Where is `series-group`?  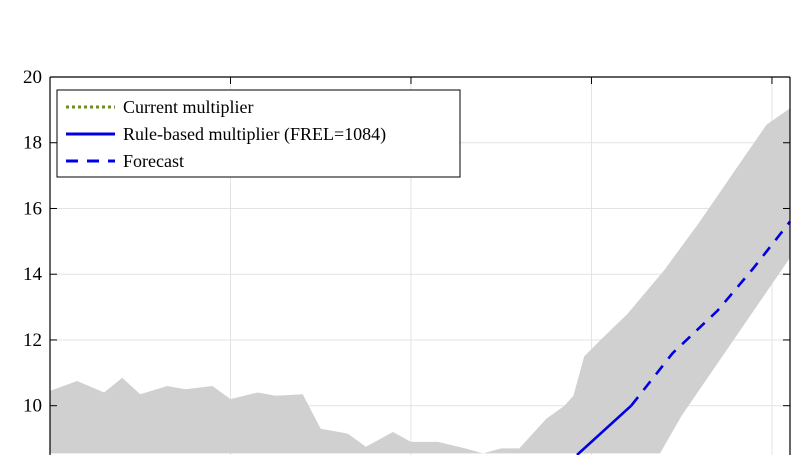
series-group is located at coordinates (684, 337).